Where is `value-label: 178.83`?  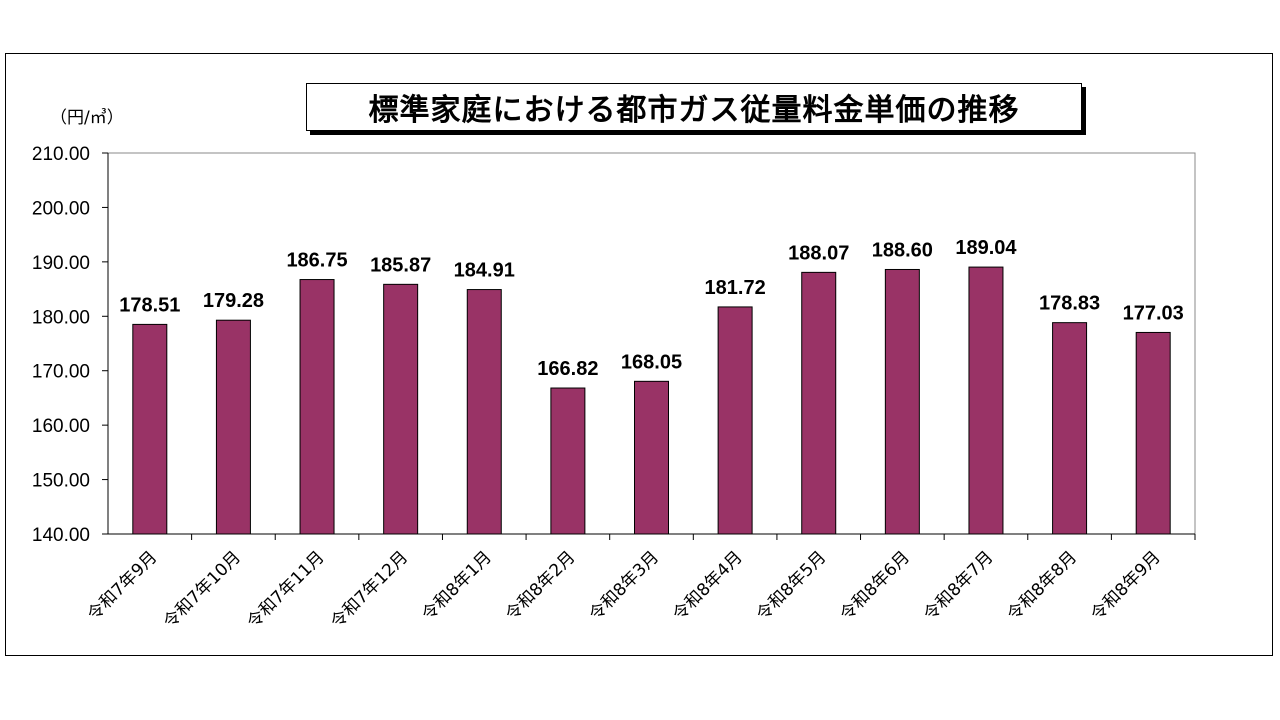
value-label: 178.83 is located at coordinates (1069, 304).